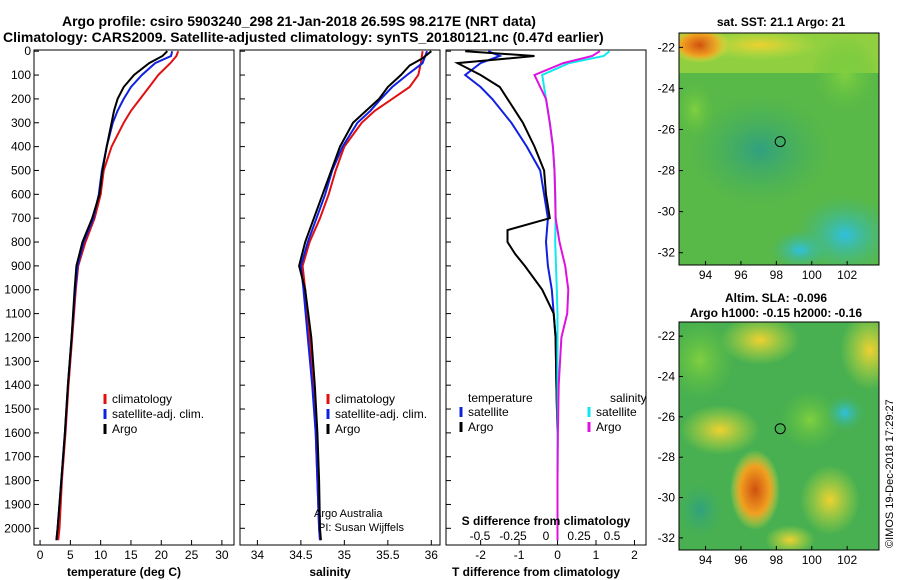  What do you see at coordinates (480, 555) in the screenshot?
I see `x-tick-label: -2` at bounding box center [480, 555].